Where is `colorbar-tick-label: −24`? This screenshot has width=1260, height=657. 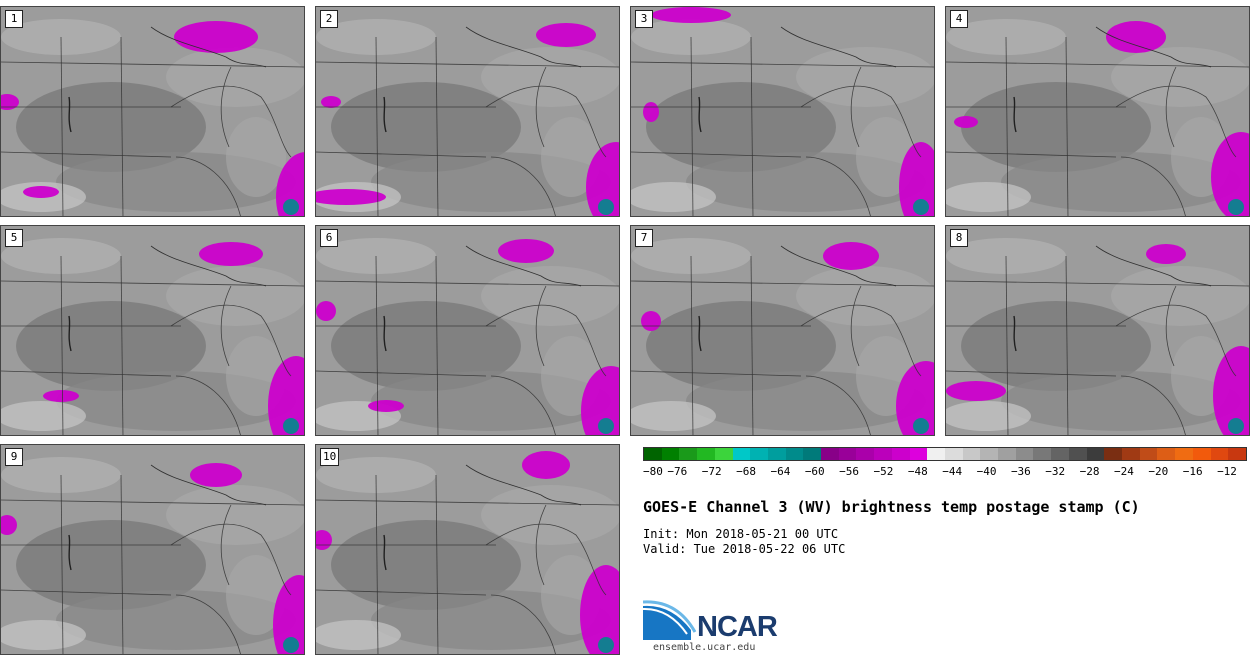 colorbar-tick-label: −24 is located at coordinates (1124, 471).